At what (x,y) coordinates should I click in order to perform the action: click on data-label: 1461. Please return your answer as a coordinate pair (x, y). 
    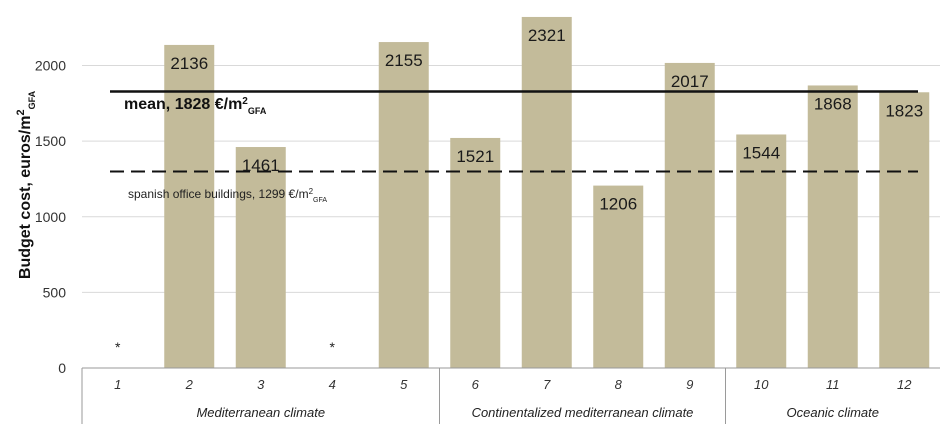
    Looking at the image, I should click on (261, 165).